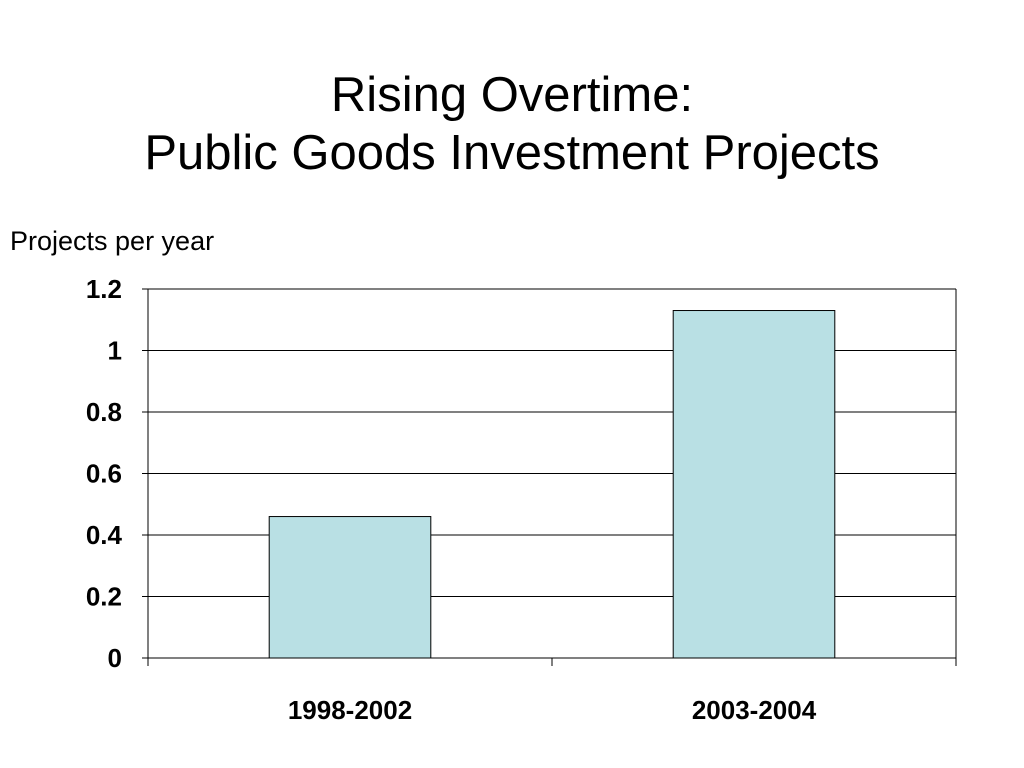 The image size is (1024, 768). What do you see at coordinates (512, 95) in the screenshot?
I see `title-line-1: Rising Overtime:` at bounding box center [512, 95].